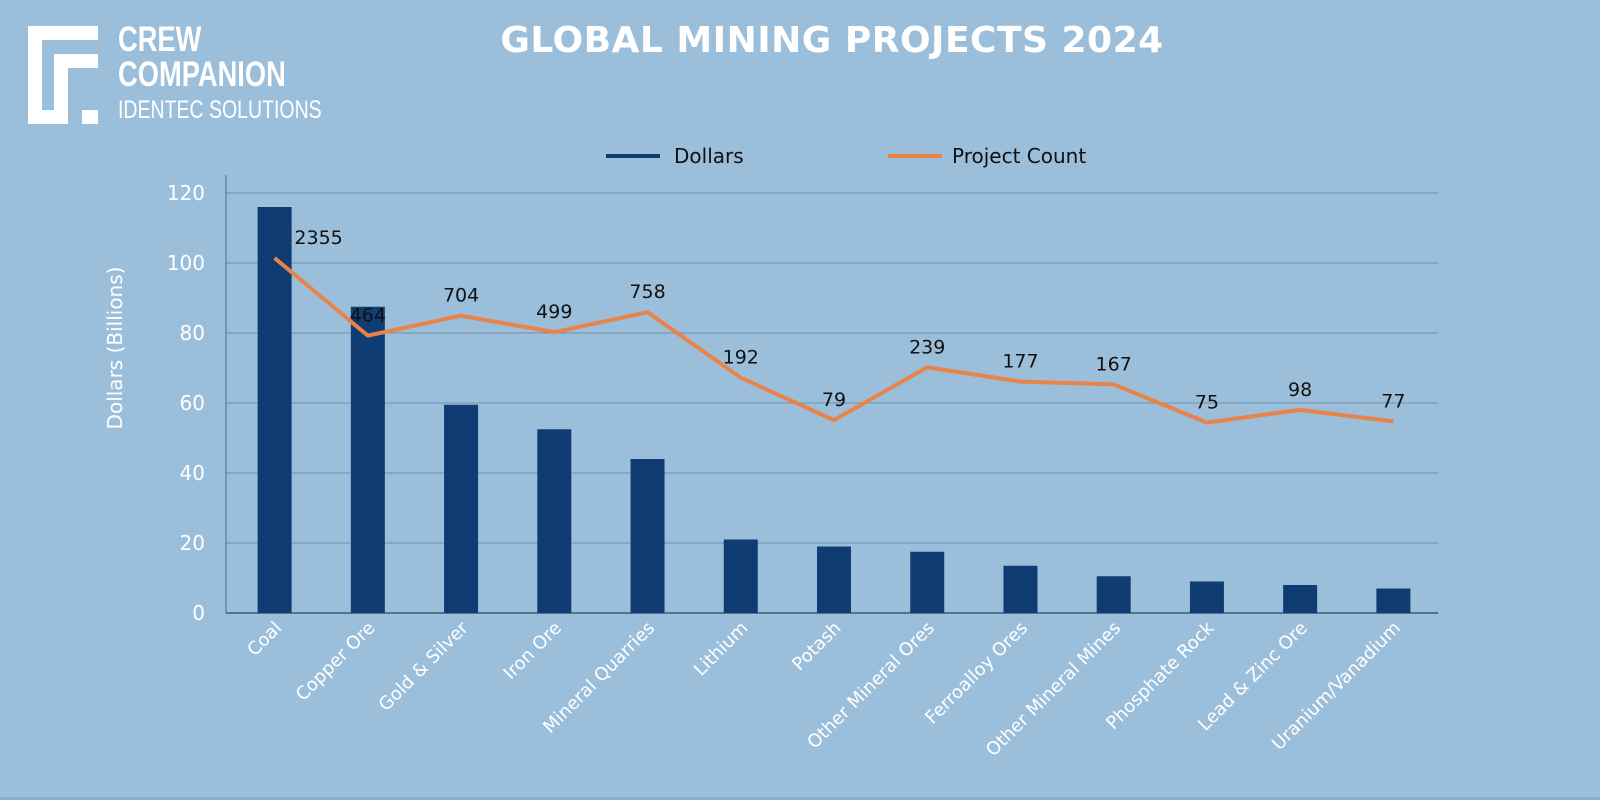 The width and height of the screenshot is (1600, 800). Describe the element at coordinates (834, 579) in the screenshot. I see `bar-potash` at that location.